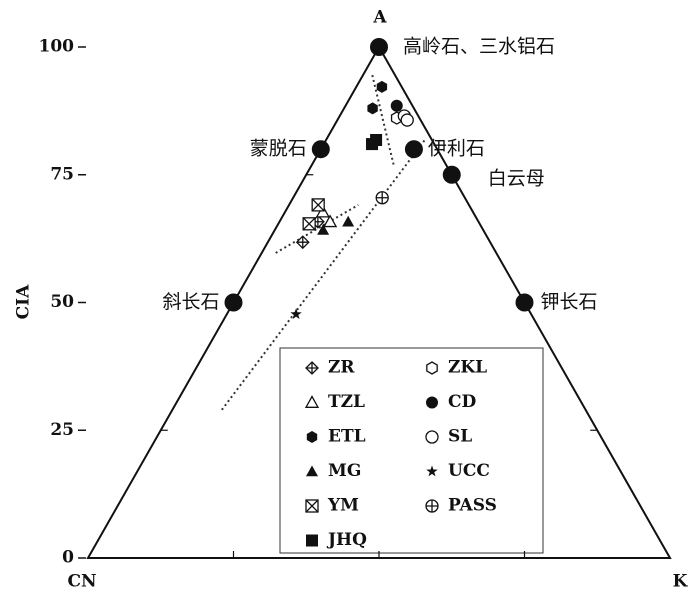 The image size is (700, 604). I want to click on legend: ZR TZL ETL MG YM JHQ ZKL CD SL UCC PASS, so click(400, 454).